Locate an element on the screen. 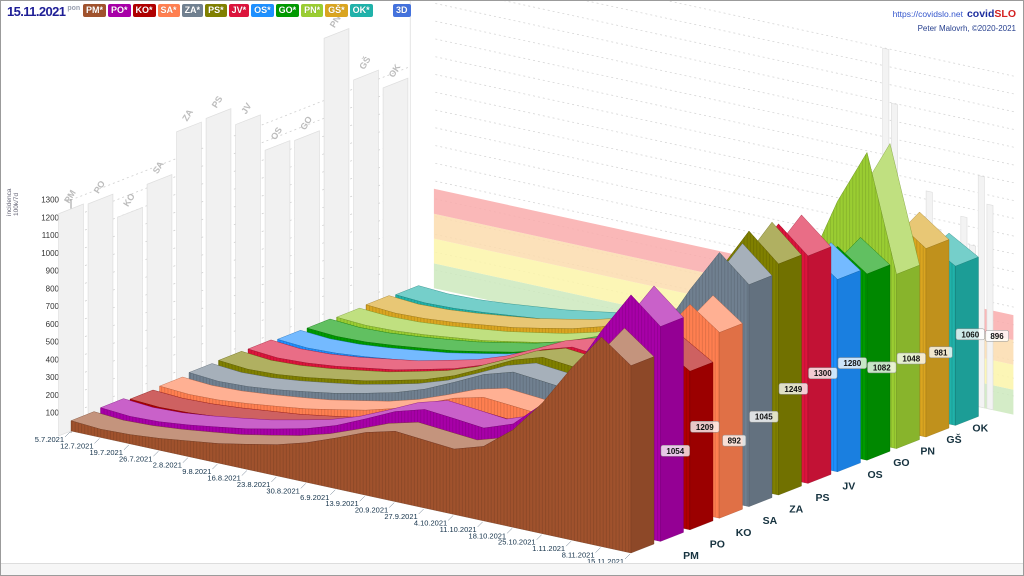  value-label-GŠ: 1060 is located at coordinates (970, 334).